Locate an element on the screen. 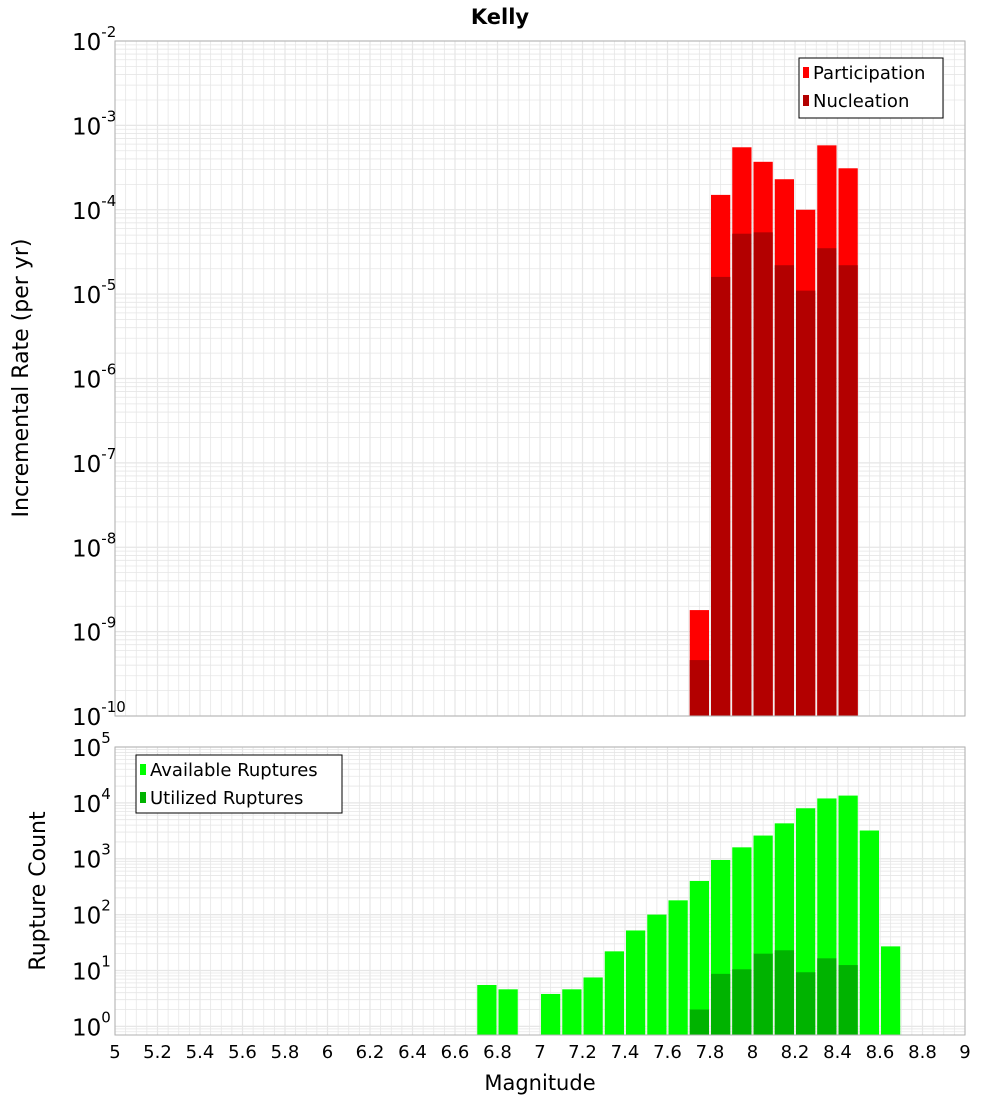 The width and height of the screenshot is (1000, 1104). y-axis-label: Incremental Rate (per yr) is located at coordinates (21, 378).